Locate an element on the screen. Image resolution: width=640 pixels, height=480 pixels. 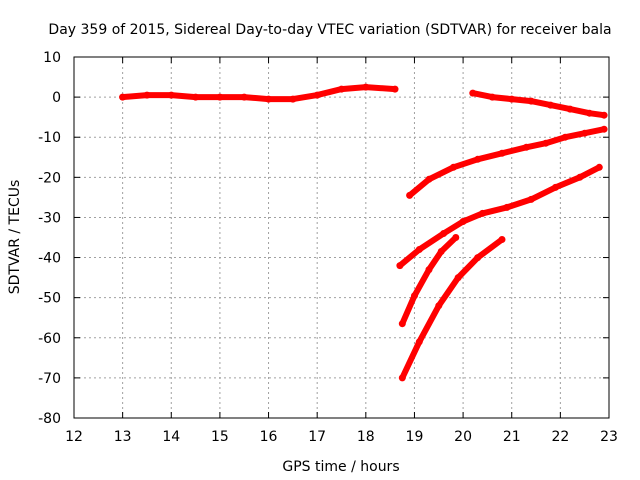
x-tick-label: 16 is located at coordinates (269, 437).